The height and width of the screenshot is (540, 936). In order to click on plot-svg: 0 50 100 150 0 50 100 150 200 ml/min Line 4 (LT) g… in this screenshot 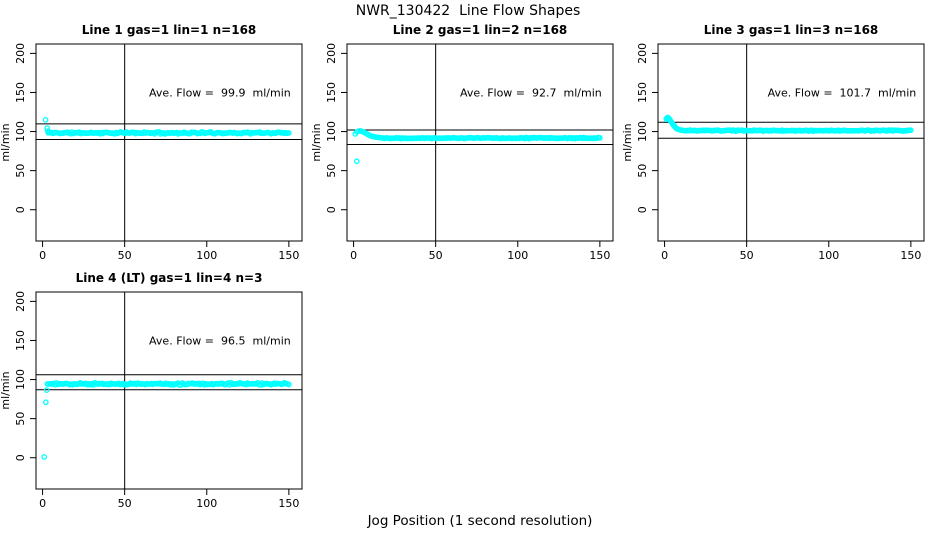, I will do `click(151, 390)`.